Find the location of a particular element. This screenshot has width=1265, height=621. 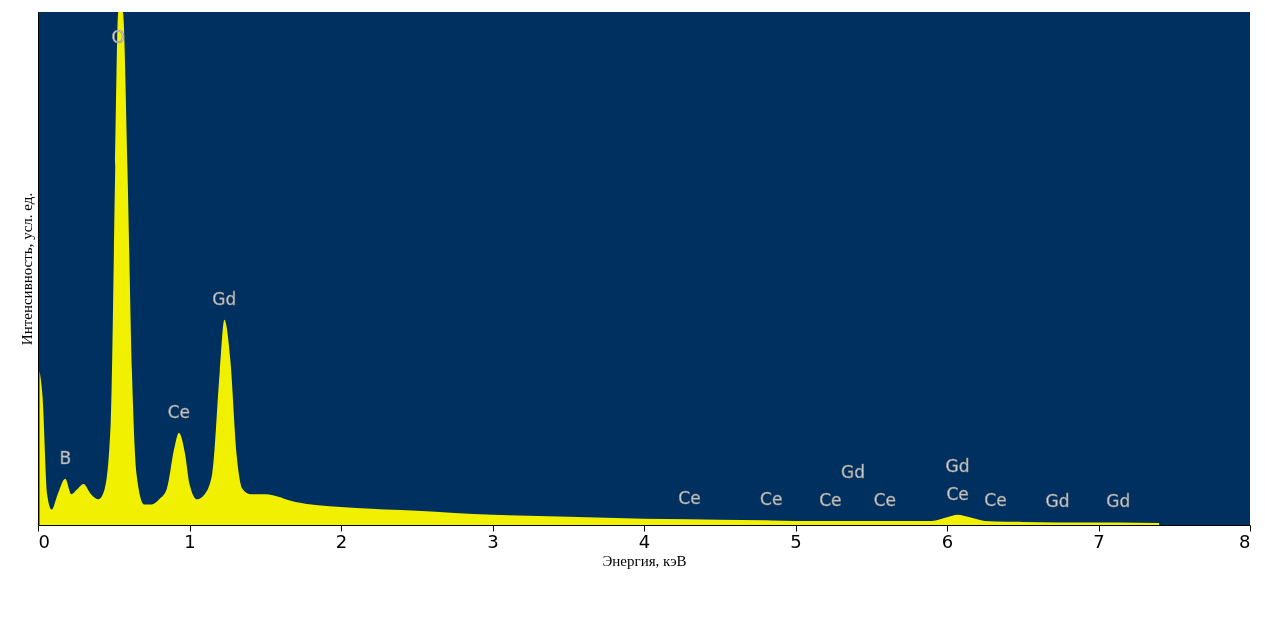

y-axis-title: Интенсивность, усл. ед. is located at coordinates (26, 269).